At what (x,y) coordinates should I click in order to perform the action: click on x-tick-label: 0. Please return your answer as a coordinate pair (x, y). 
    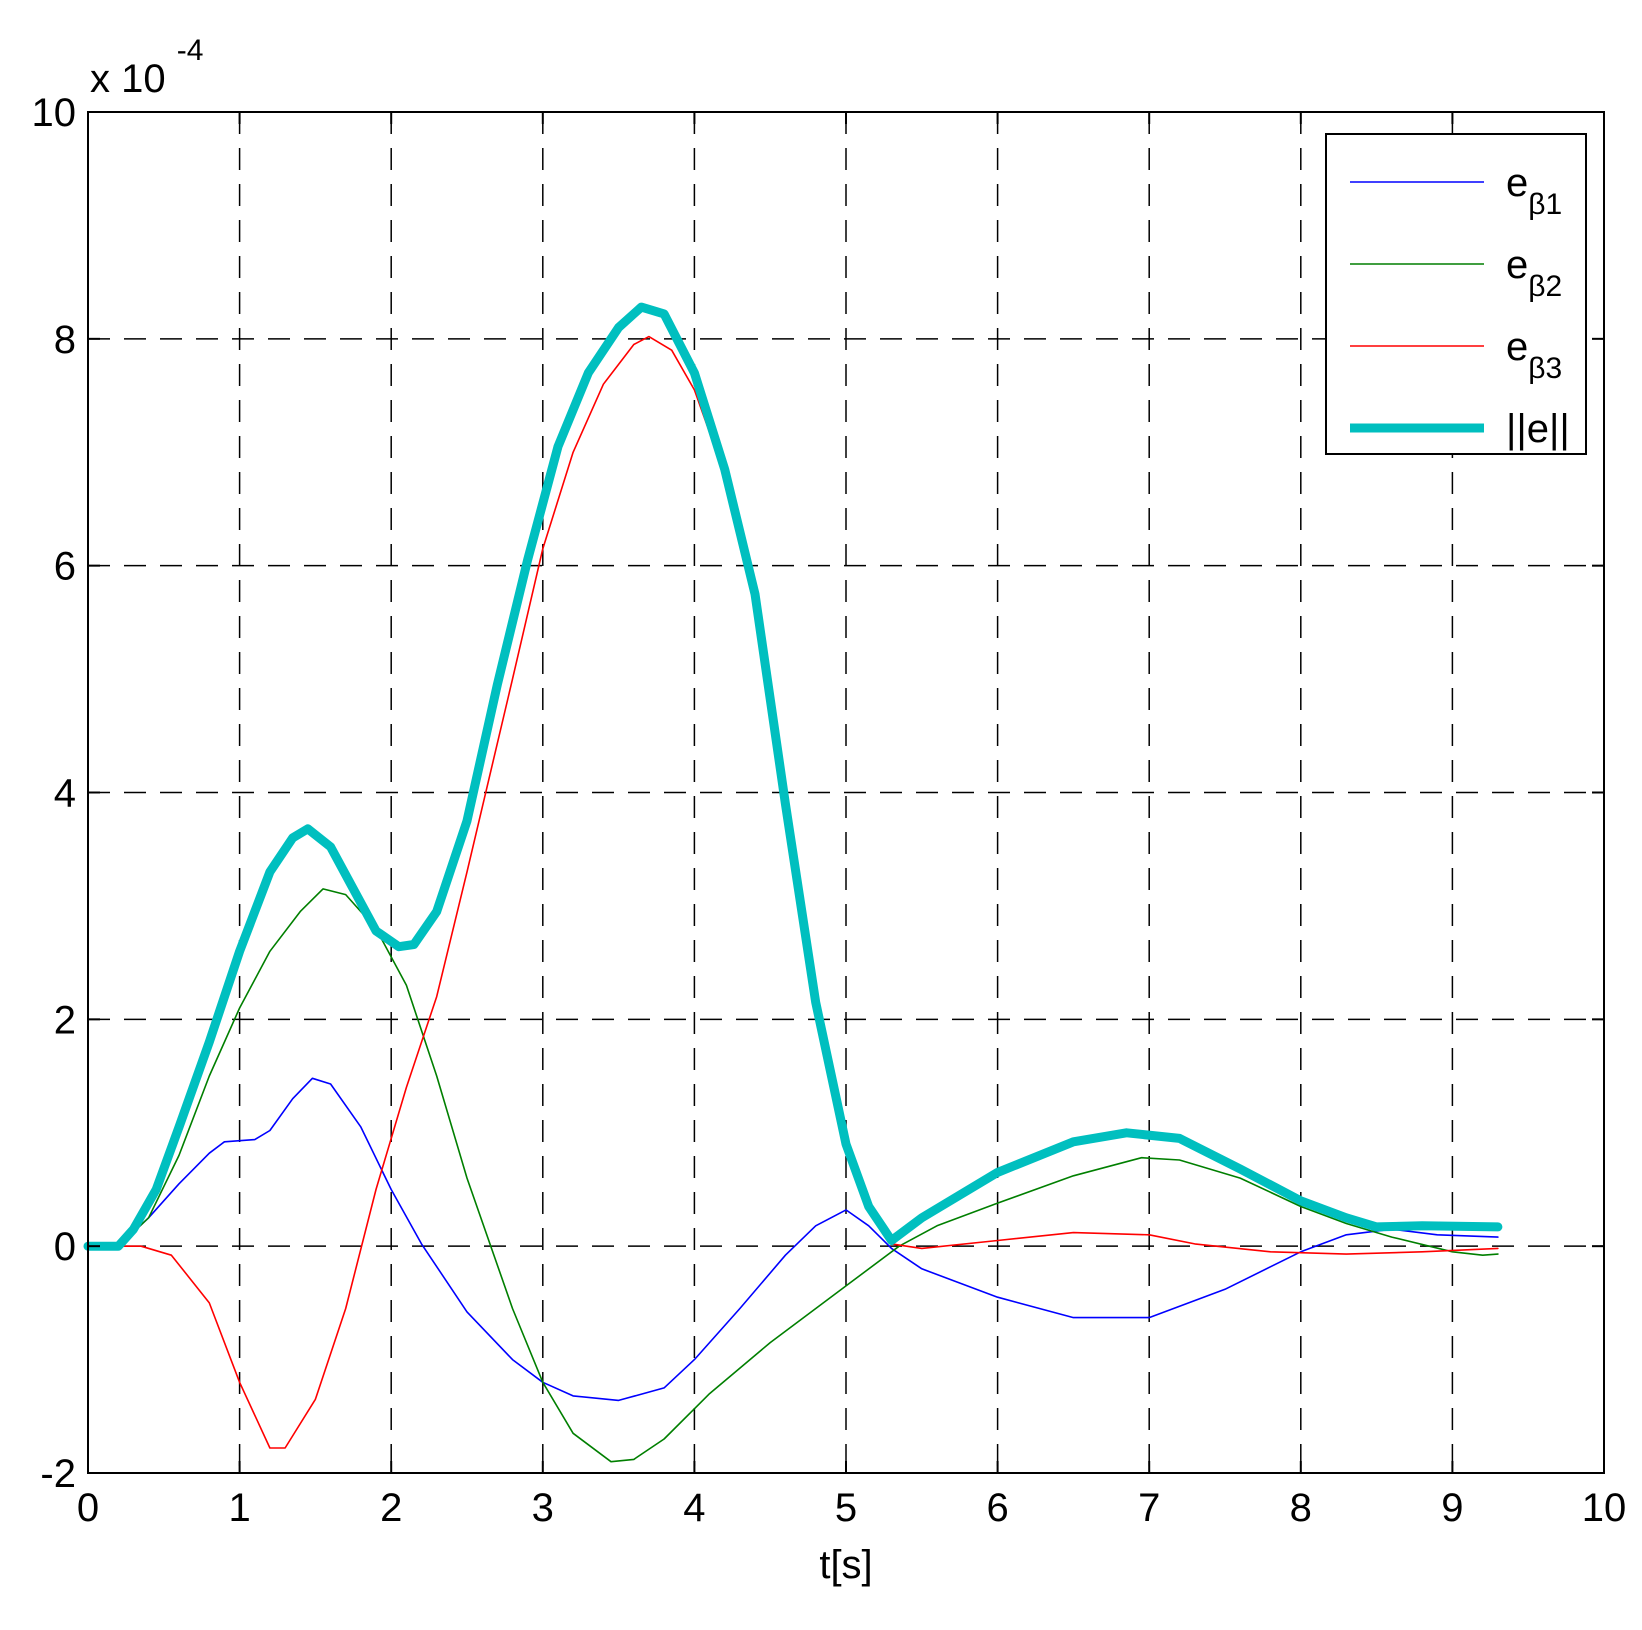
    Looking at the image, I should click on (88, 1508).